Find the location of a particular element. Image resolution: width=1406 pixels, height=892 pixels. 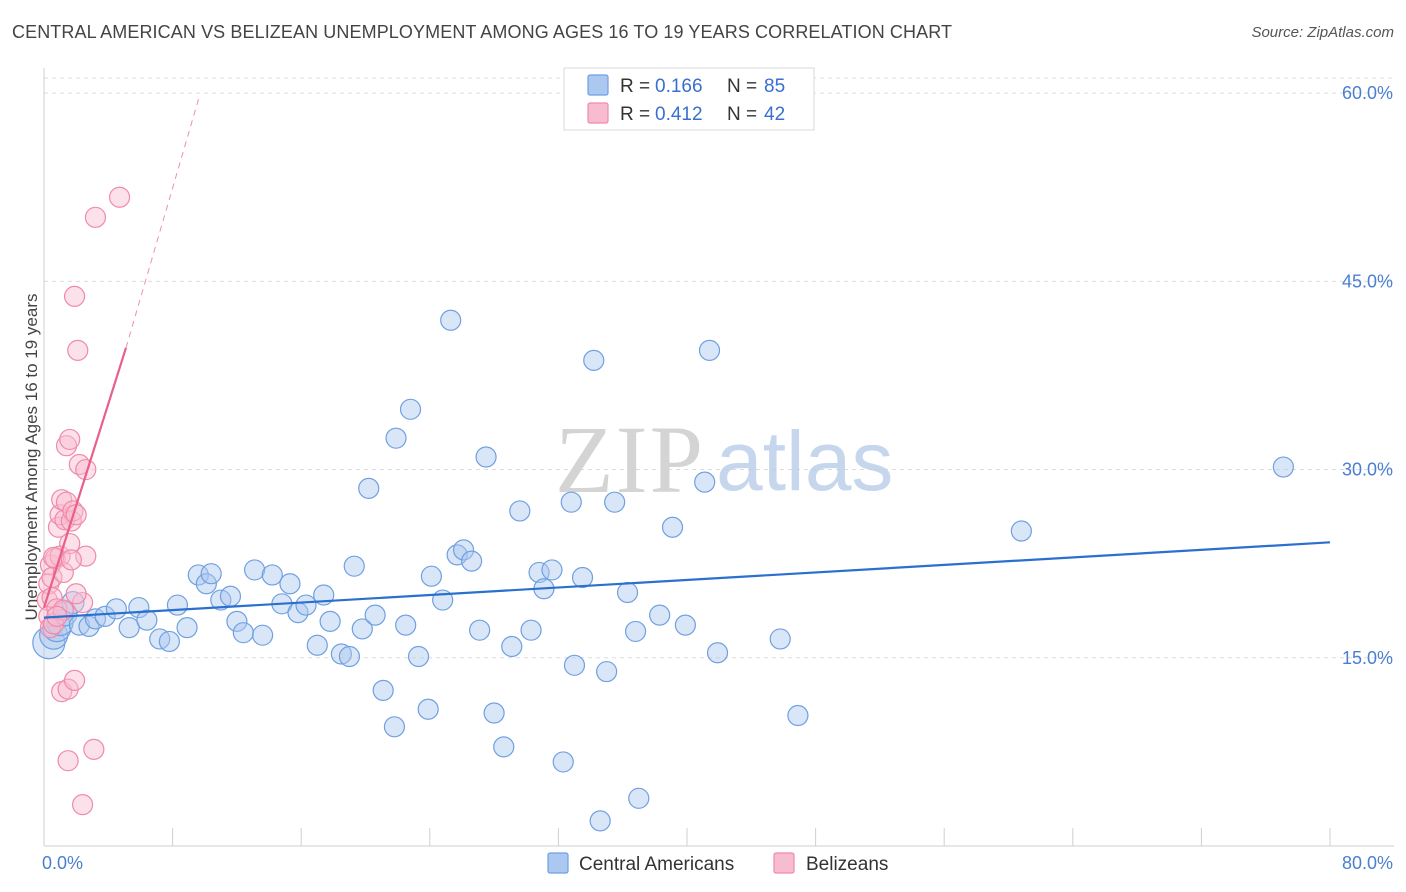

bottom-legend-swatch-central-americans is located at coordinates (558, 863).